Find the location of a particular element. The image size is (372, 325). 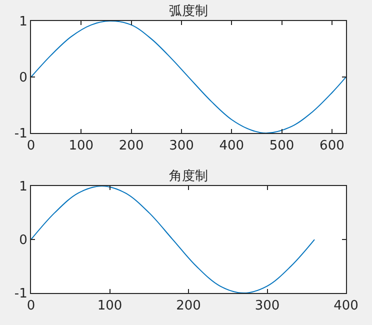

x-tick-label: 500 is located at coordinates (281, 146).